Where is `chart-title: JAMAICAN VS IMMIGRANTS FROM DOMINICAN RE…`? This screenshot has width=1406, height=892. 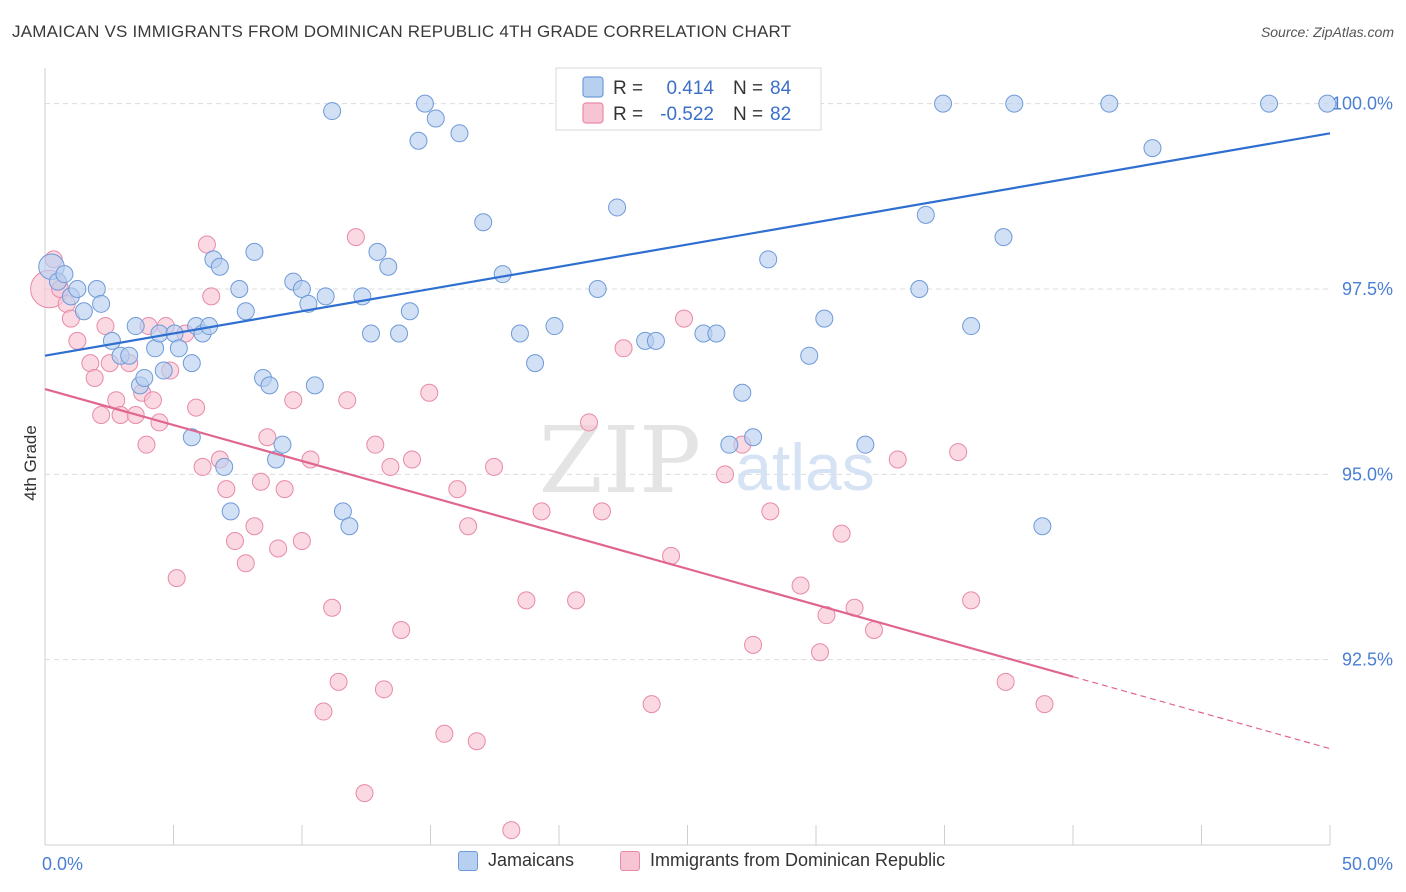
chart-title: JAMAICAN VS IMMIGRANTS FROM DOMINICAN RE… is located at coordinates (402, 31).